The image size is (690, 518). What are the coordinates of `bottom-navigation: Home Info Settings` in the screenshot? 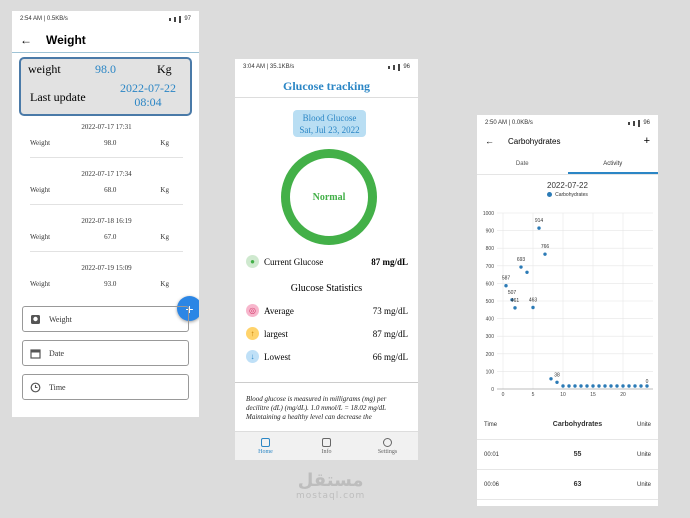 It's located at (326, 445).